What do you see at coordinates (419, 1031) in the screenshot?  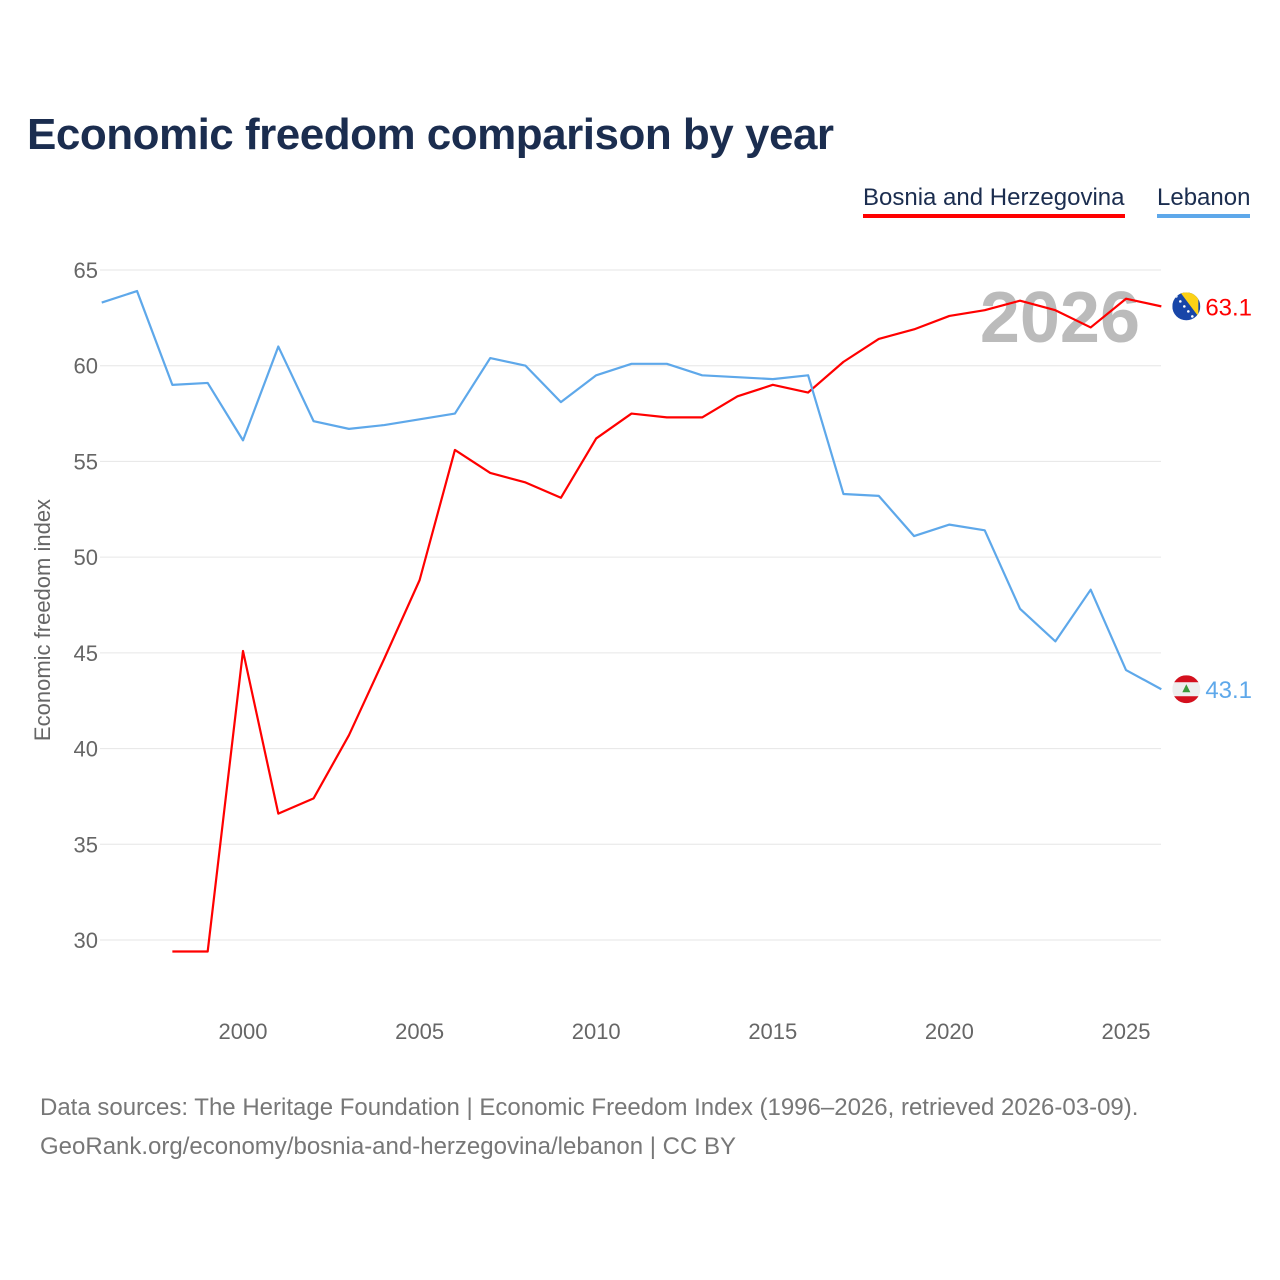 I see `x-tick-label: 2005` at bounding box center [419, 1031].